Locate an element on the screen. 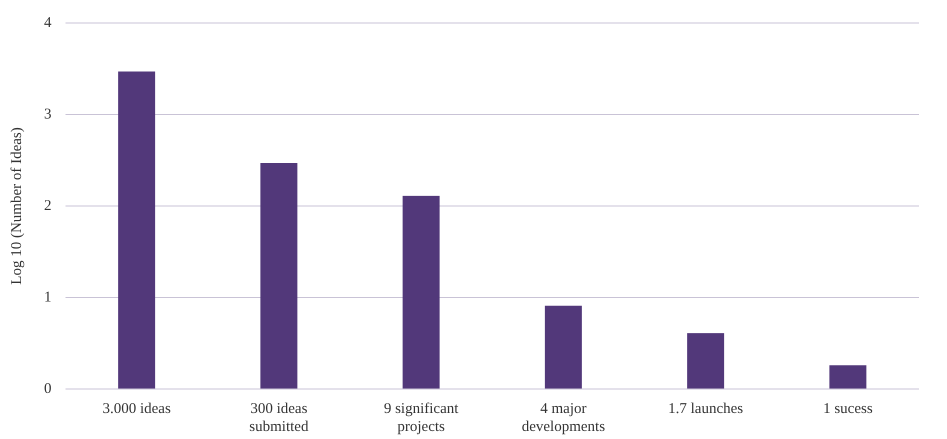  x-tick-label: 1 sucess is located at coordinates (848, 408).